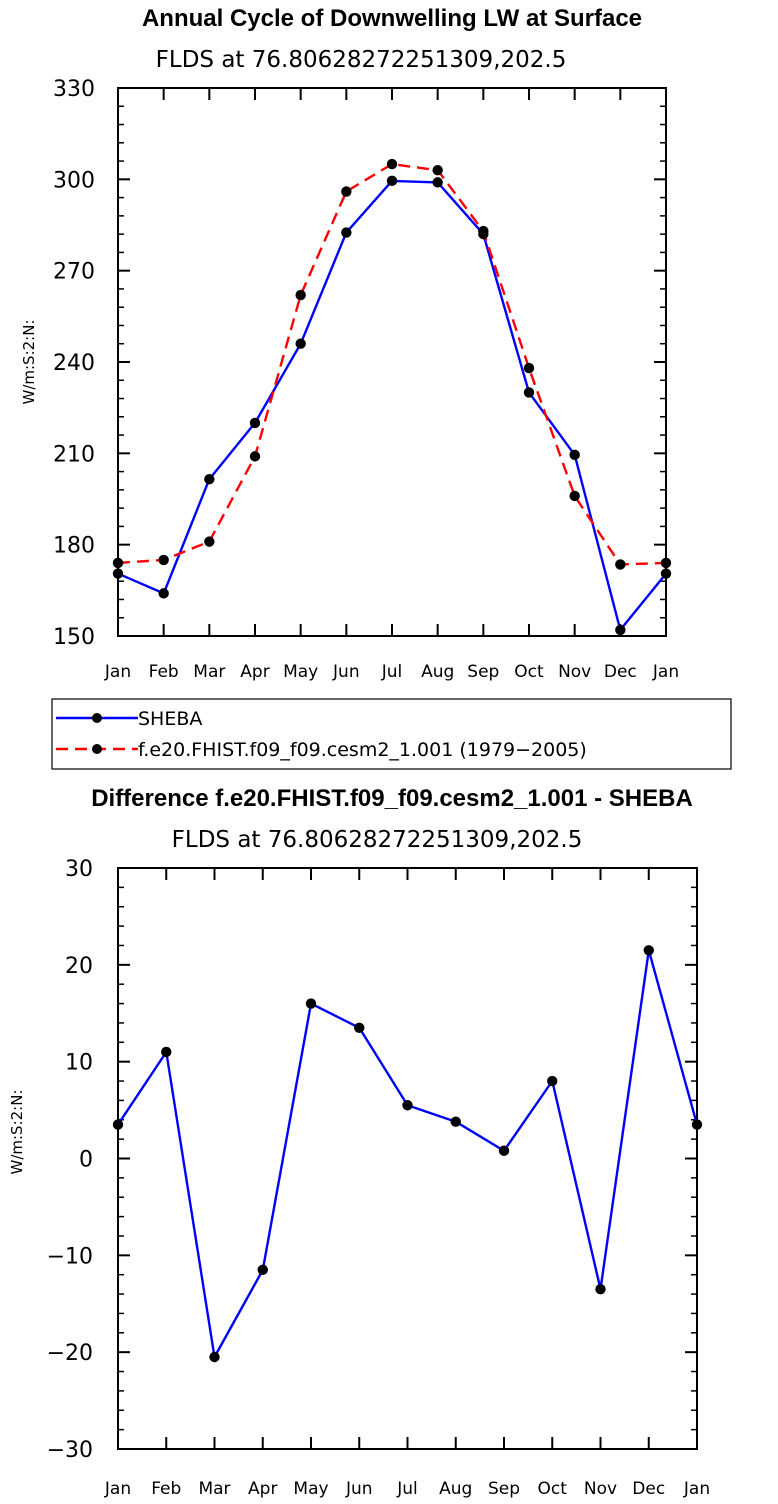 The image size is (778, 1504). Describe the element at coordinates (553, 1489) in the screenshot. I see `difference-xtick-label: Oct` at that location.